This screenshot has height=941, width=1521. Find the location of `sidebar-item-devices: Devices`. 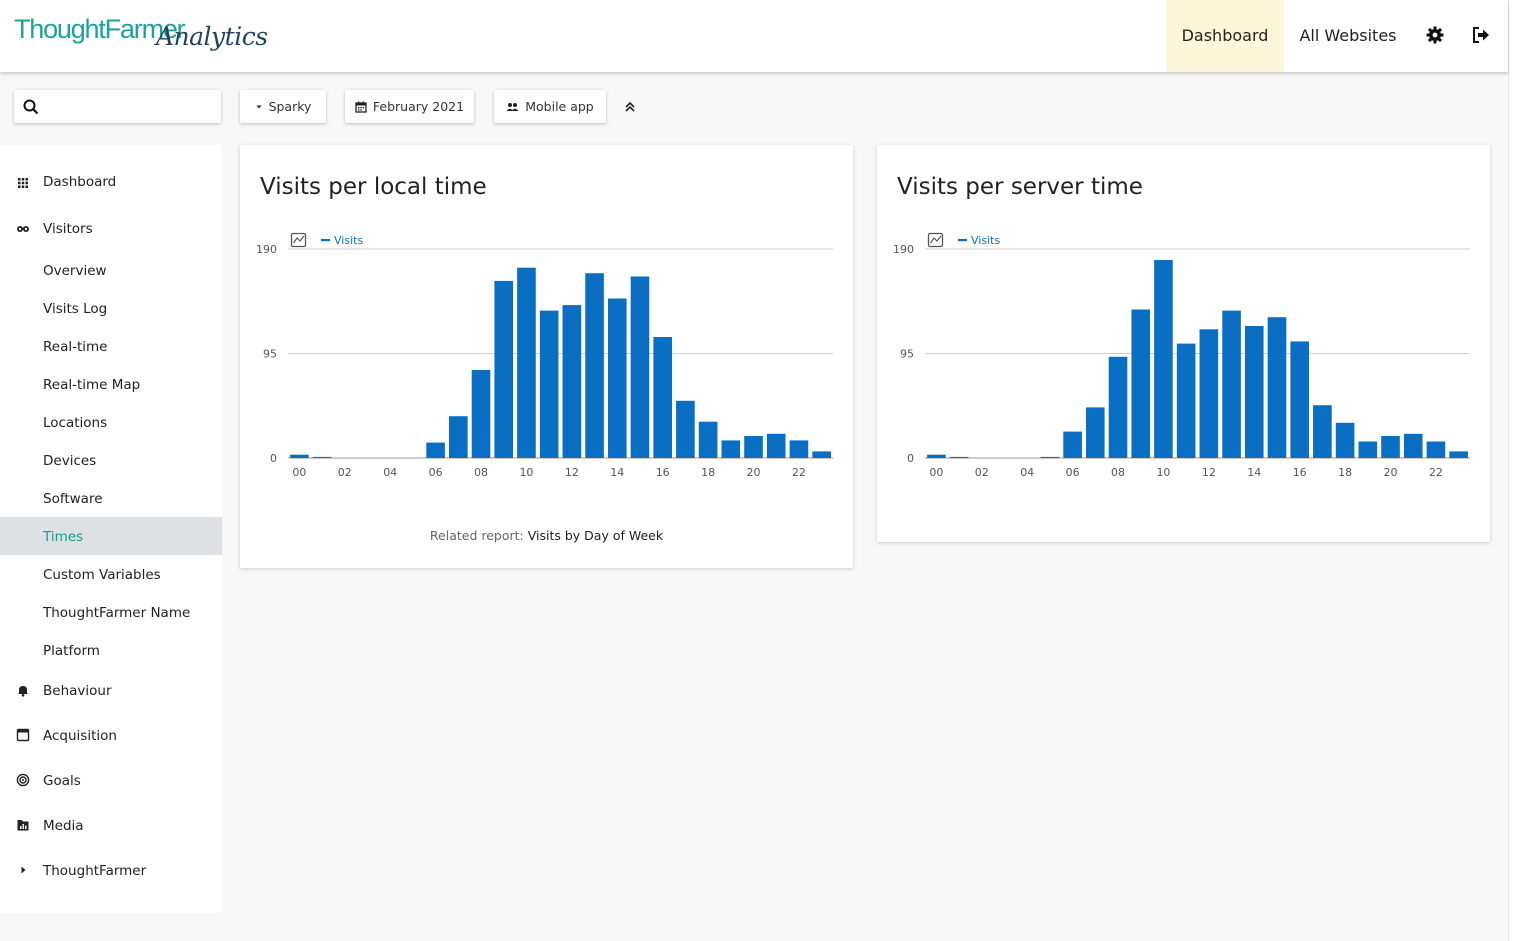

sidebar-item-devices: Devices is located at coordinates (111, 460).